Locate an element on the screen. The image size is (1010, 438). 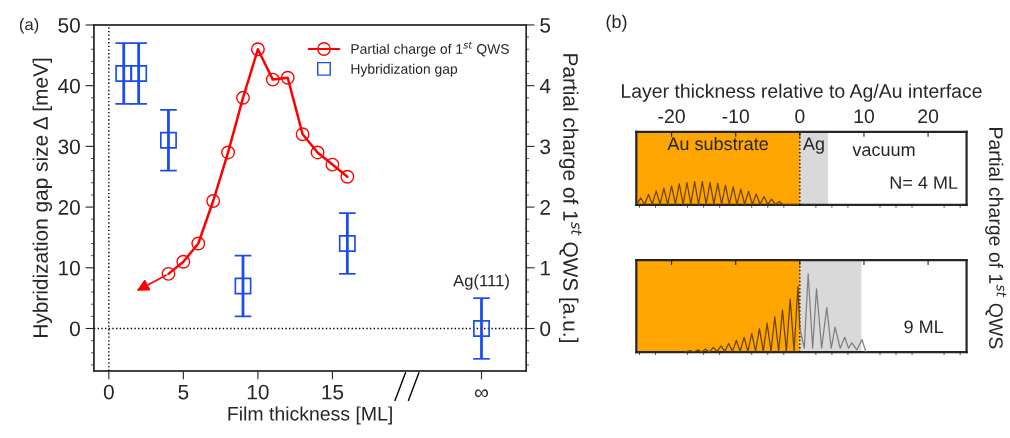
legend-label: Hybridization gap is located at coordinates (404, 70).